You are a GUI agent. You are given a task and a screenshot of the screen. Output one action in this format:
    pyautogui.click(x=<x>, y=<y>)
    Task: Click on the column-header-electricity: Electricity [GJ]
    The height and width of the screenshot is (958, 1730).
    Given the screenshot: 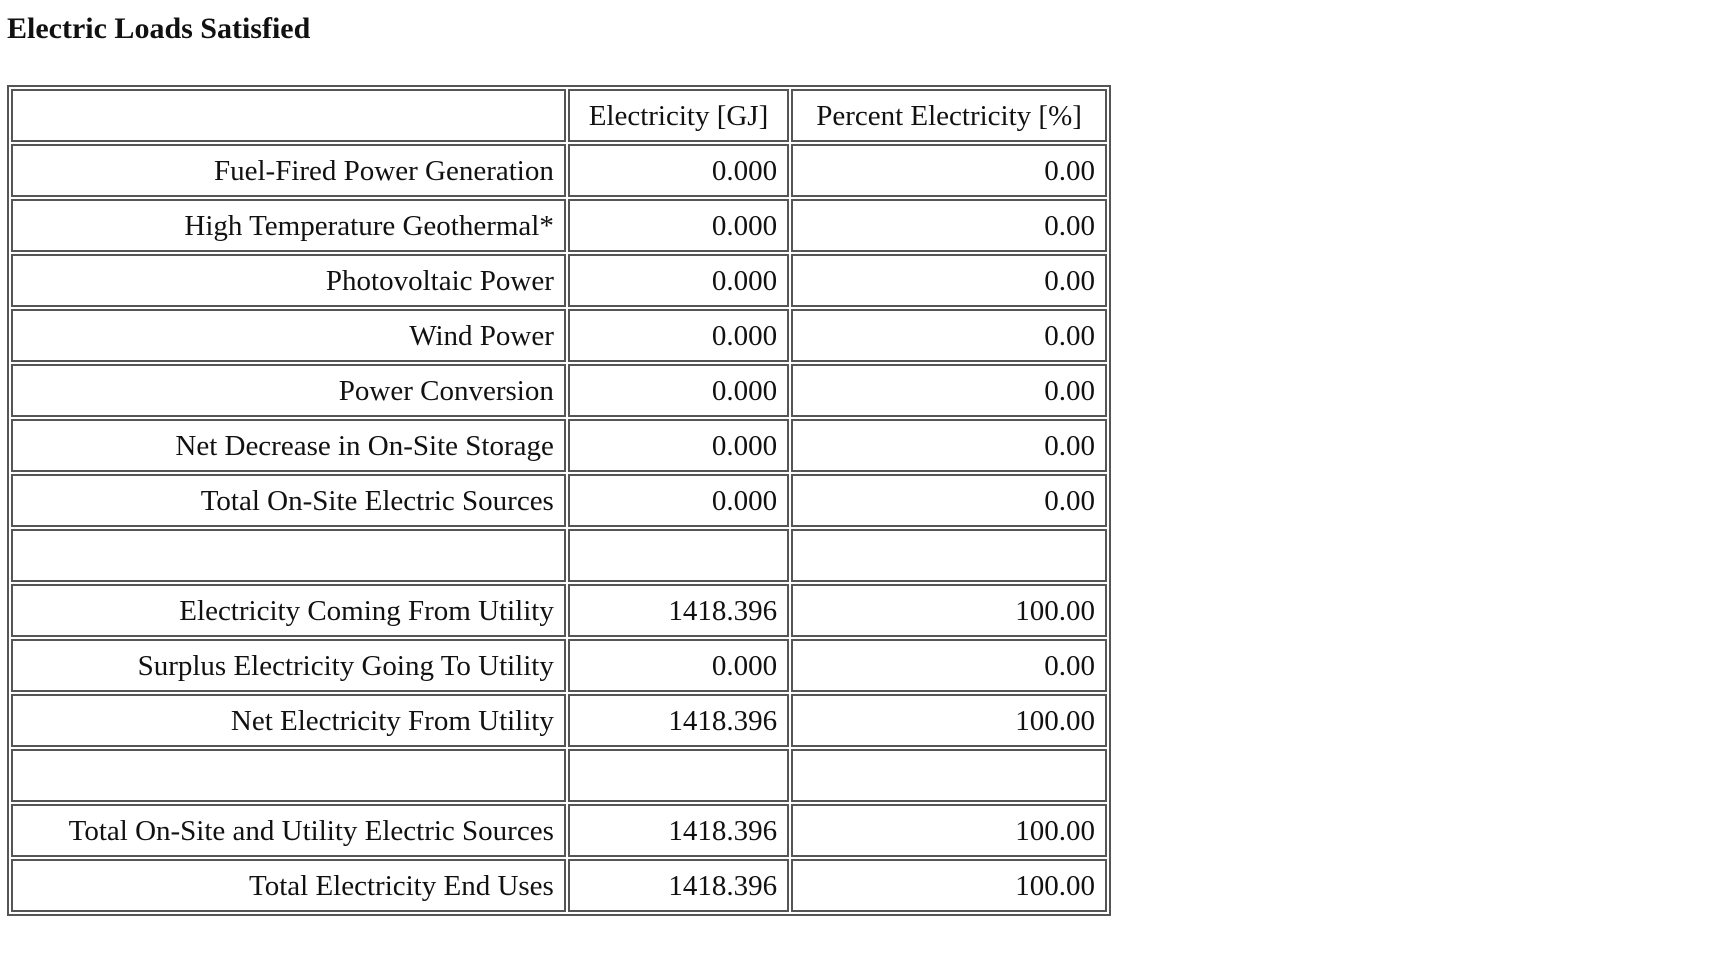 What is the action you would take?
    pyautogui.click(x=678, y=115)
    